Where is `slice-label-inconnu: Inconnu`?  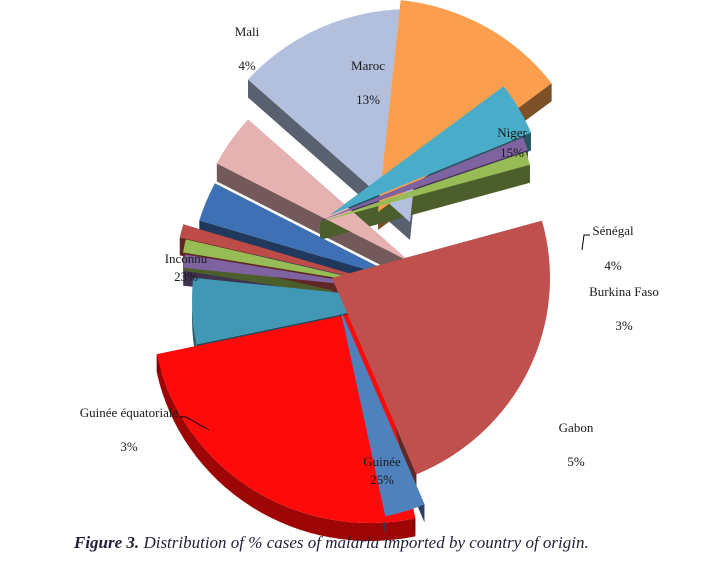 slice-label-inconnu: Inconnu is located at coordinates (186, 258).